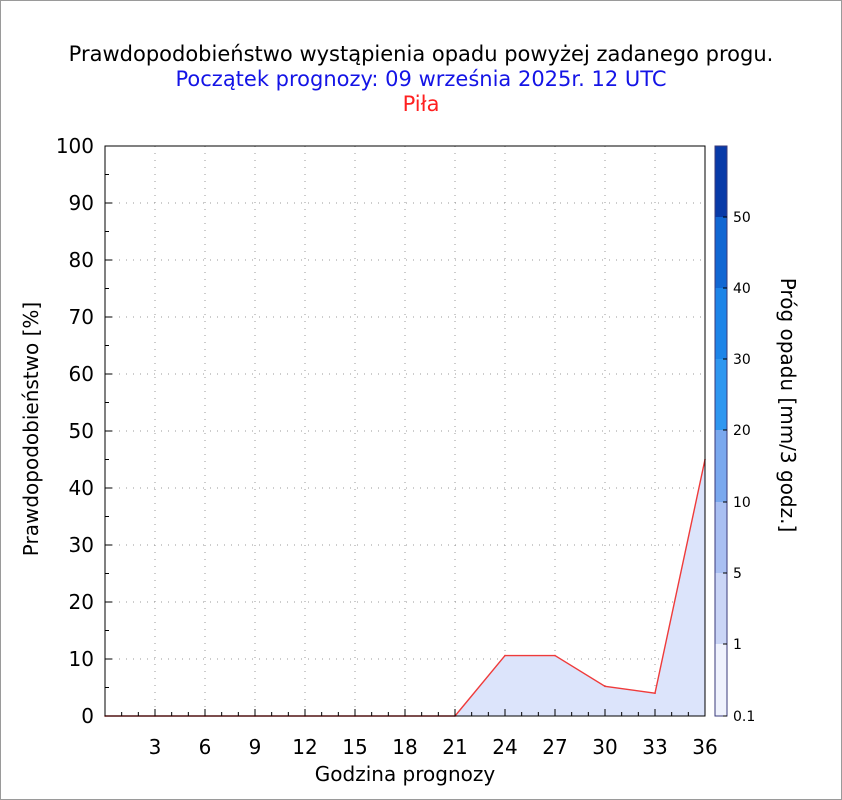  I want to click on y-tick-label: 100, so click(75, 146).